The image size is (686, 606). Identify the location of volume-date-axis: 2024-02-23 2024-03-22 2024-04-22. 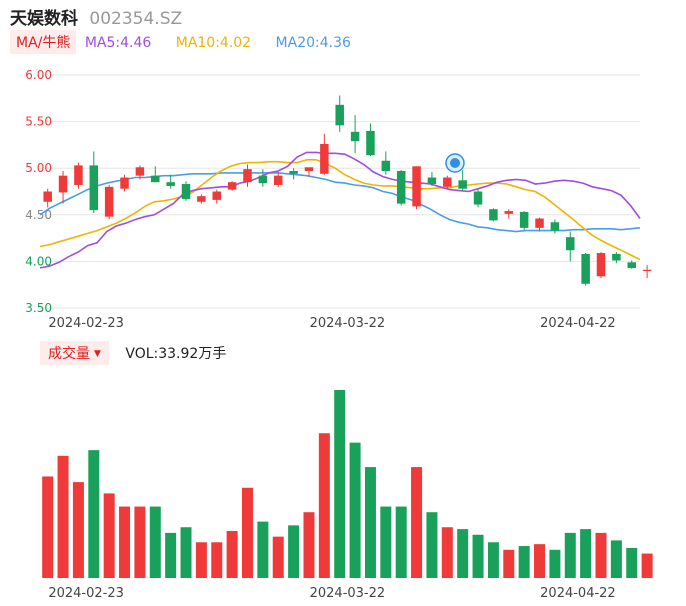
(331, 593).